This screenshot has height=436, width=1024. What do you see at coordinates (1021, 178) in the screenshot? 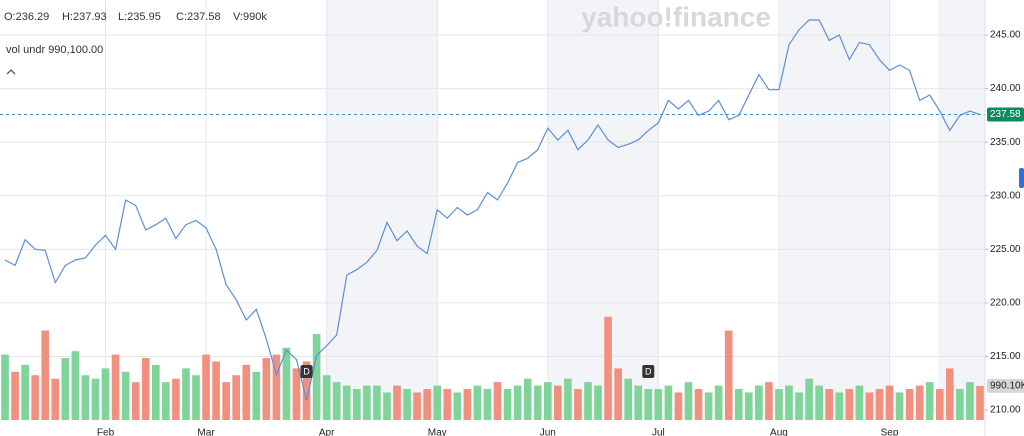
I see `side-tab` at bounding box center [1021, 178].